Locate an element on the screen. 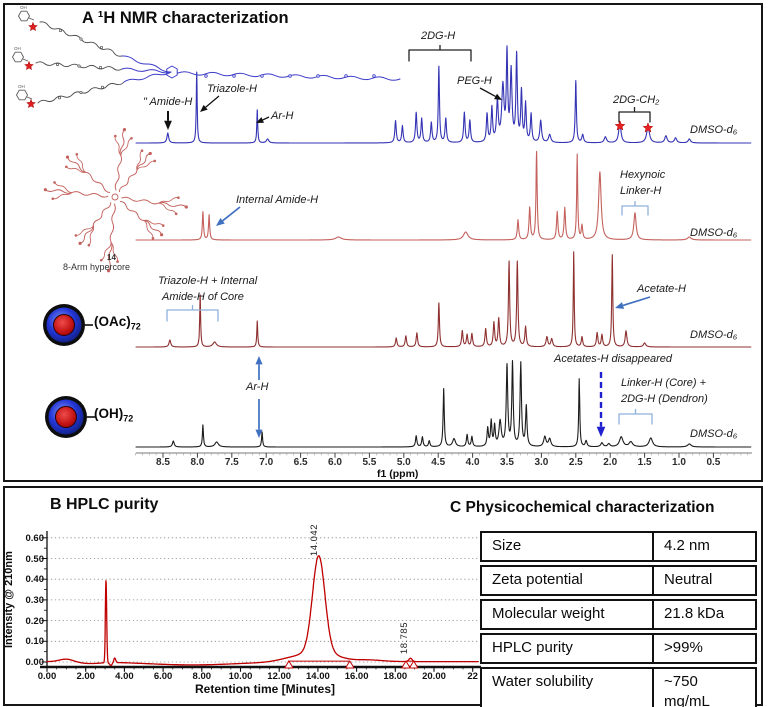 The image size is (768, 707). sphere-oac-sub: 72 is located at coordinates (135, 326).